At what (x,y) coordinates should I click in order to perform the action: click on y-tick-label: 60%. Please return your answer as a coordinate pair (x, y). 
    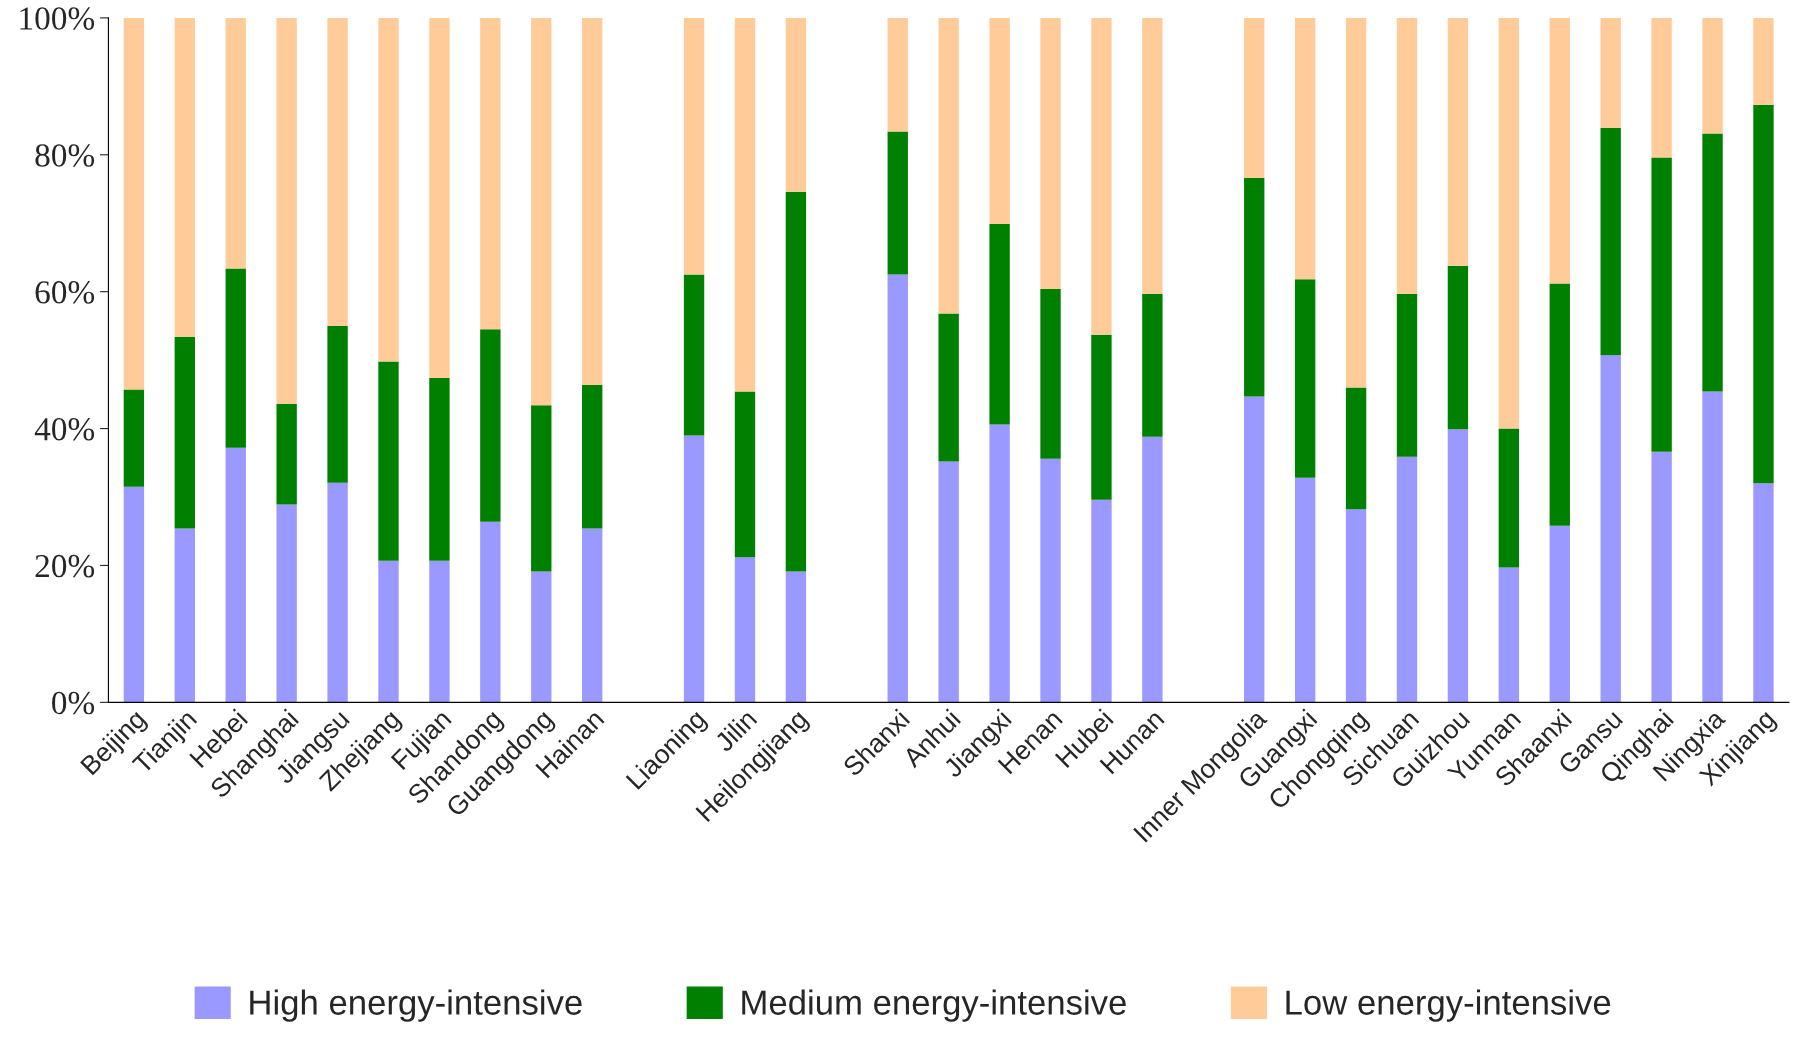
    Looking at the image, I should click on (65, 292).